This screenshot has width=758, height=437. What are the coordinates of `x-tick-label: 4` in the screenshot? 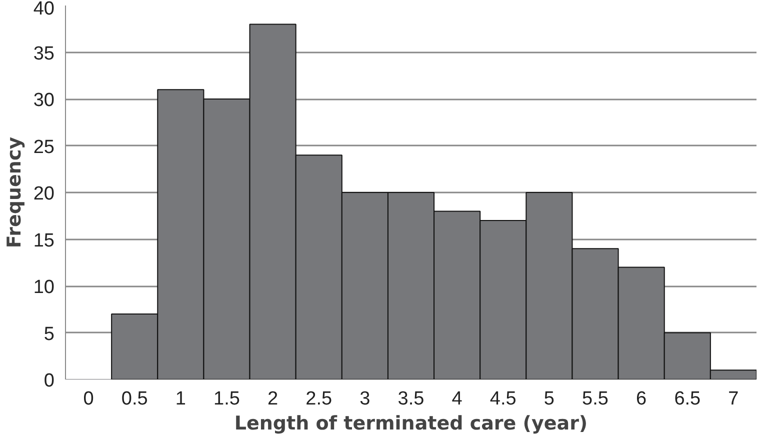 It's located at (457, 399).